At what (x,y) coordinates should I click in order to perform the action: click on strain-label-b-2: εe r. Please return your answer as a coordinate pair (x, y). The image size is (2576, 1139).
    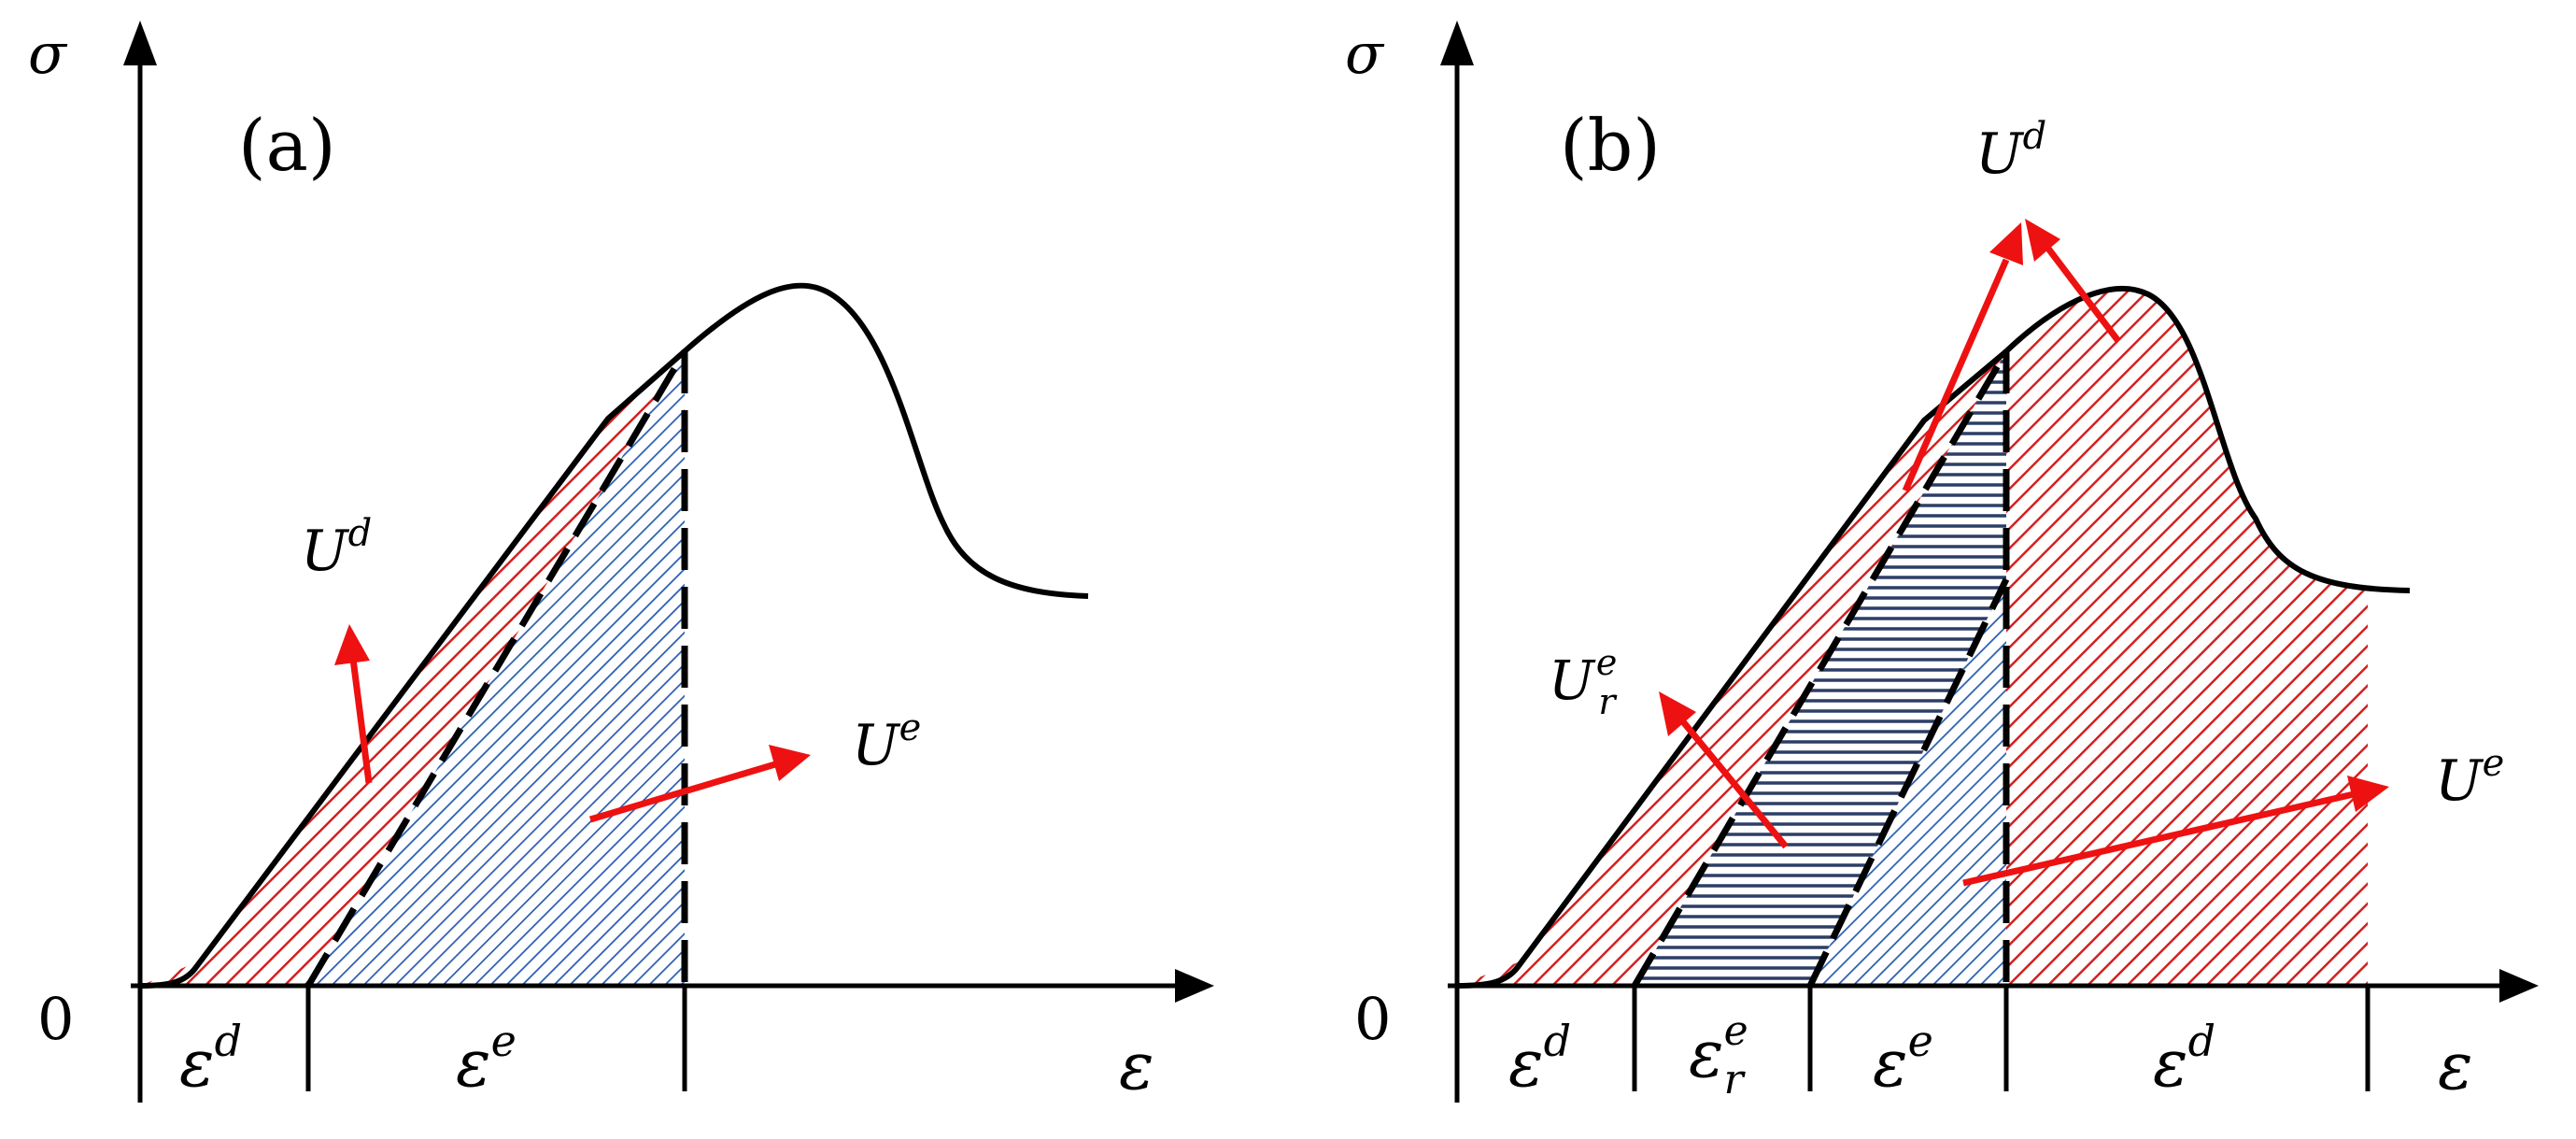
    Looking at the image, I should click on (1718, 1055).